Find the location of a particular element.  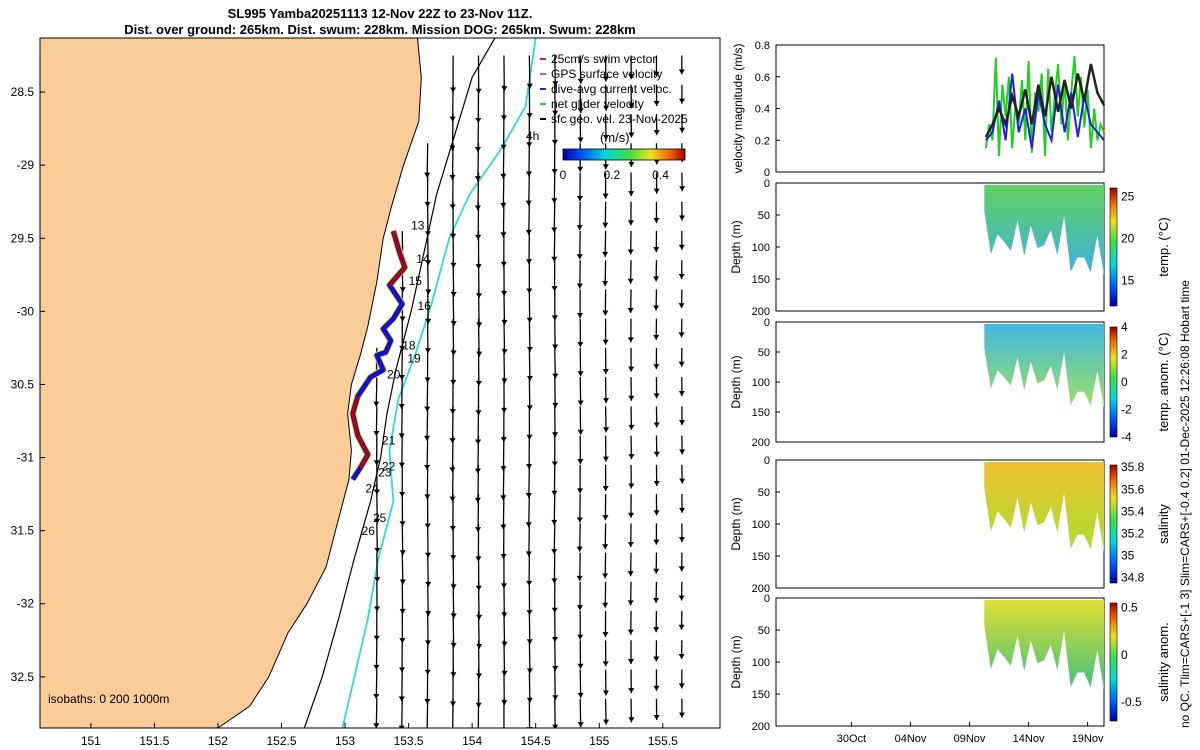

colorbar-tick-label: -4 is located at coordinates (1126, 437).